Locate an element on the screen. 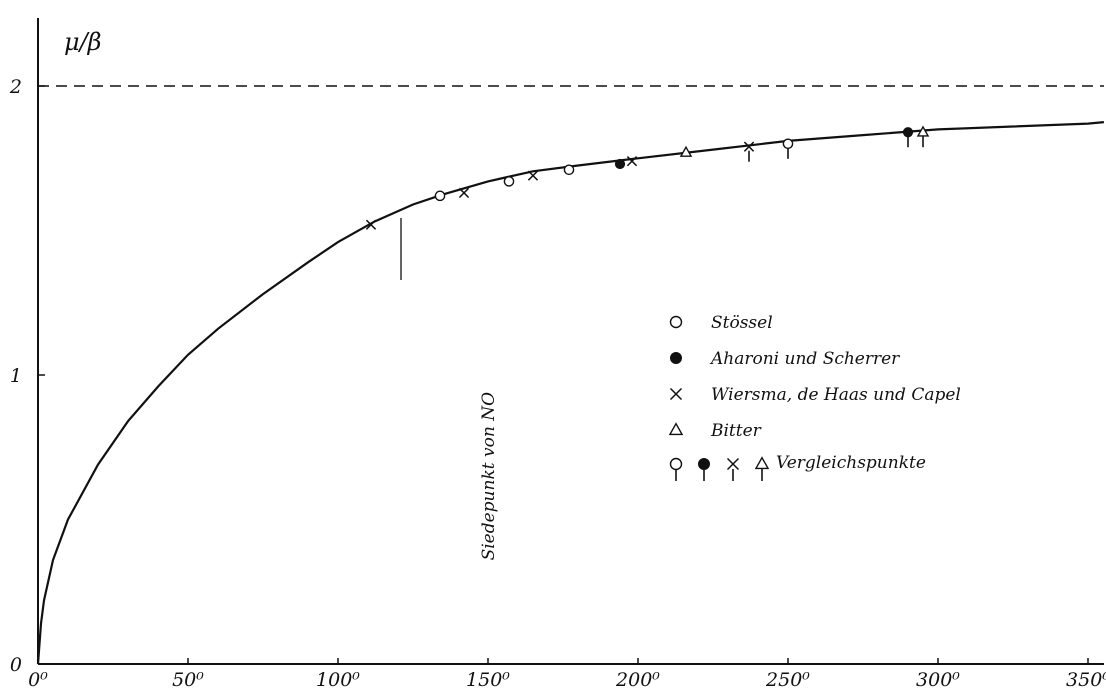 The height and width of the screenshot is (690, 1106). legend-comparison-cross is located at coordinates (733, 464).